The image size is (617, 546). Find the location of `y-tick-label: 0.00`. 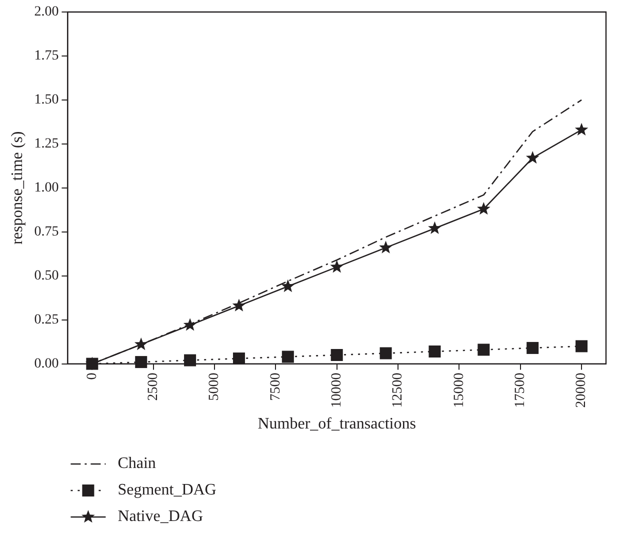

y-tick-label: 0.00 is located at coordinates (46, 364).